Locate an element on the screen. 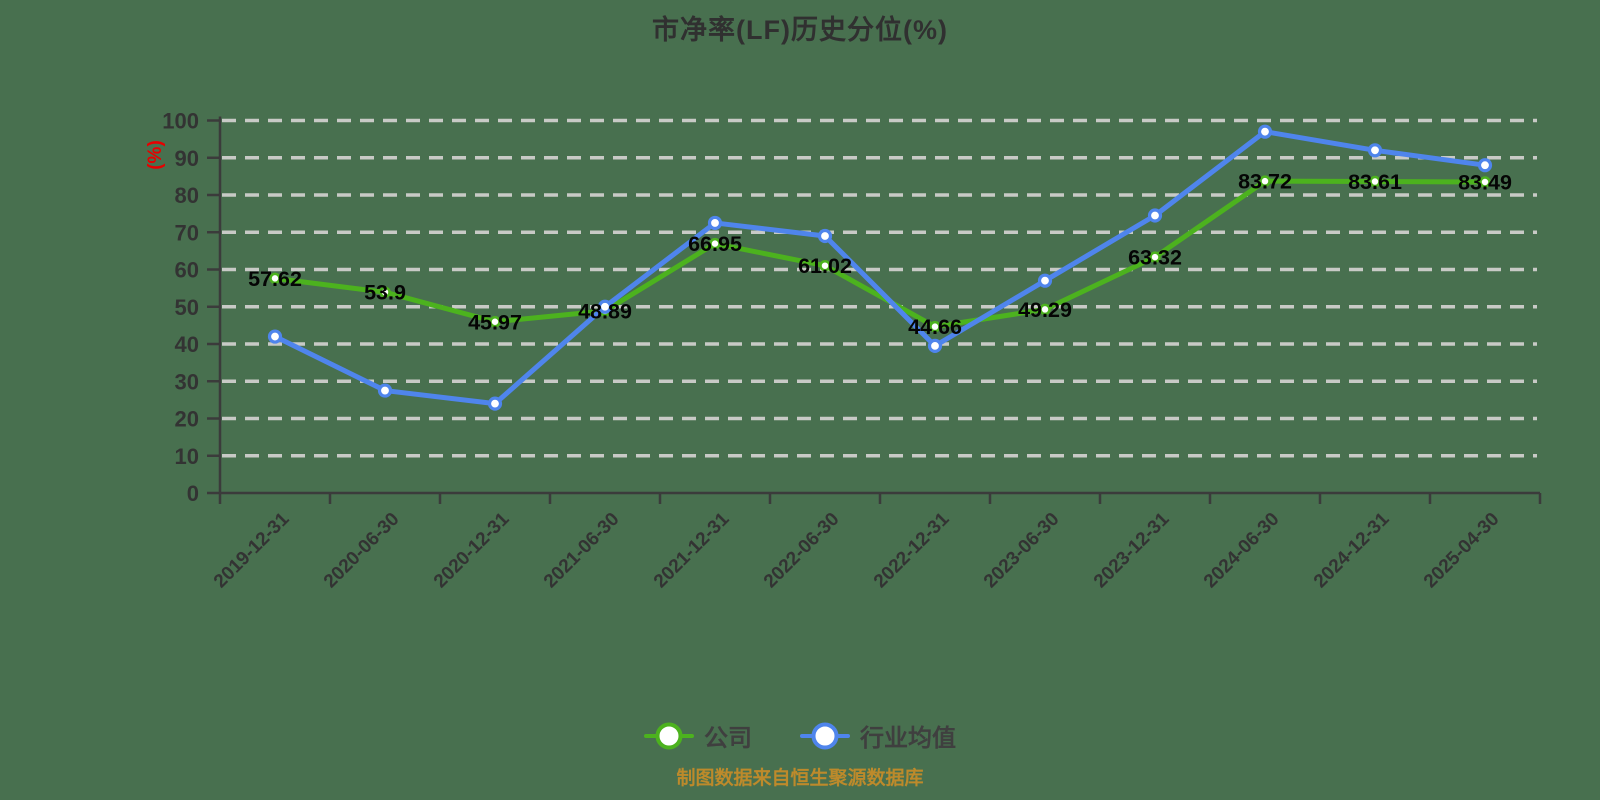 This screenshot has width=1600, height=800. data-point-label: 48.89 is located at coordinates (605, 311).